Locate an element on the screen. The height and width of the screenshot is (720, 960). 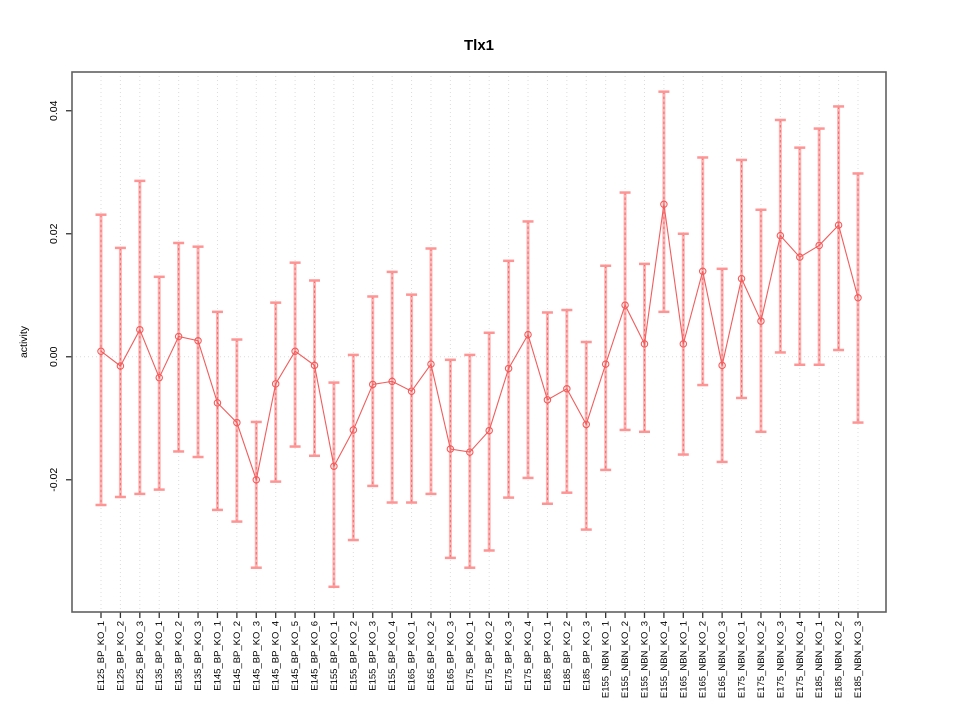
x-tick-label: E155_NBN_KO_2 is located at coordinates (625, 659).